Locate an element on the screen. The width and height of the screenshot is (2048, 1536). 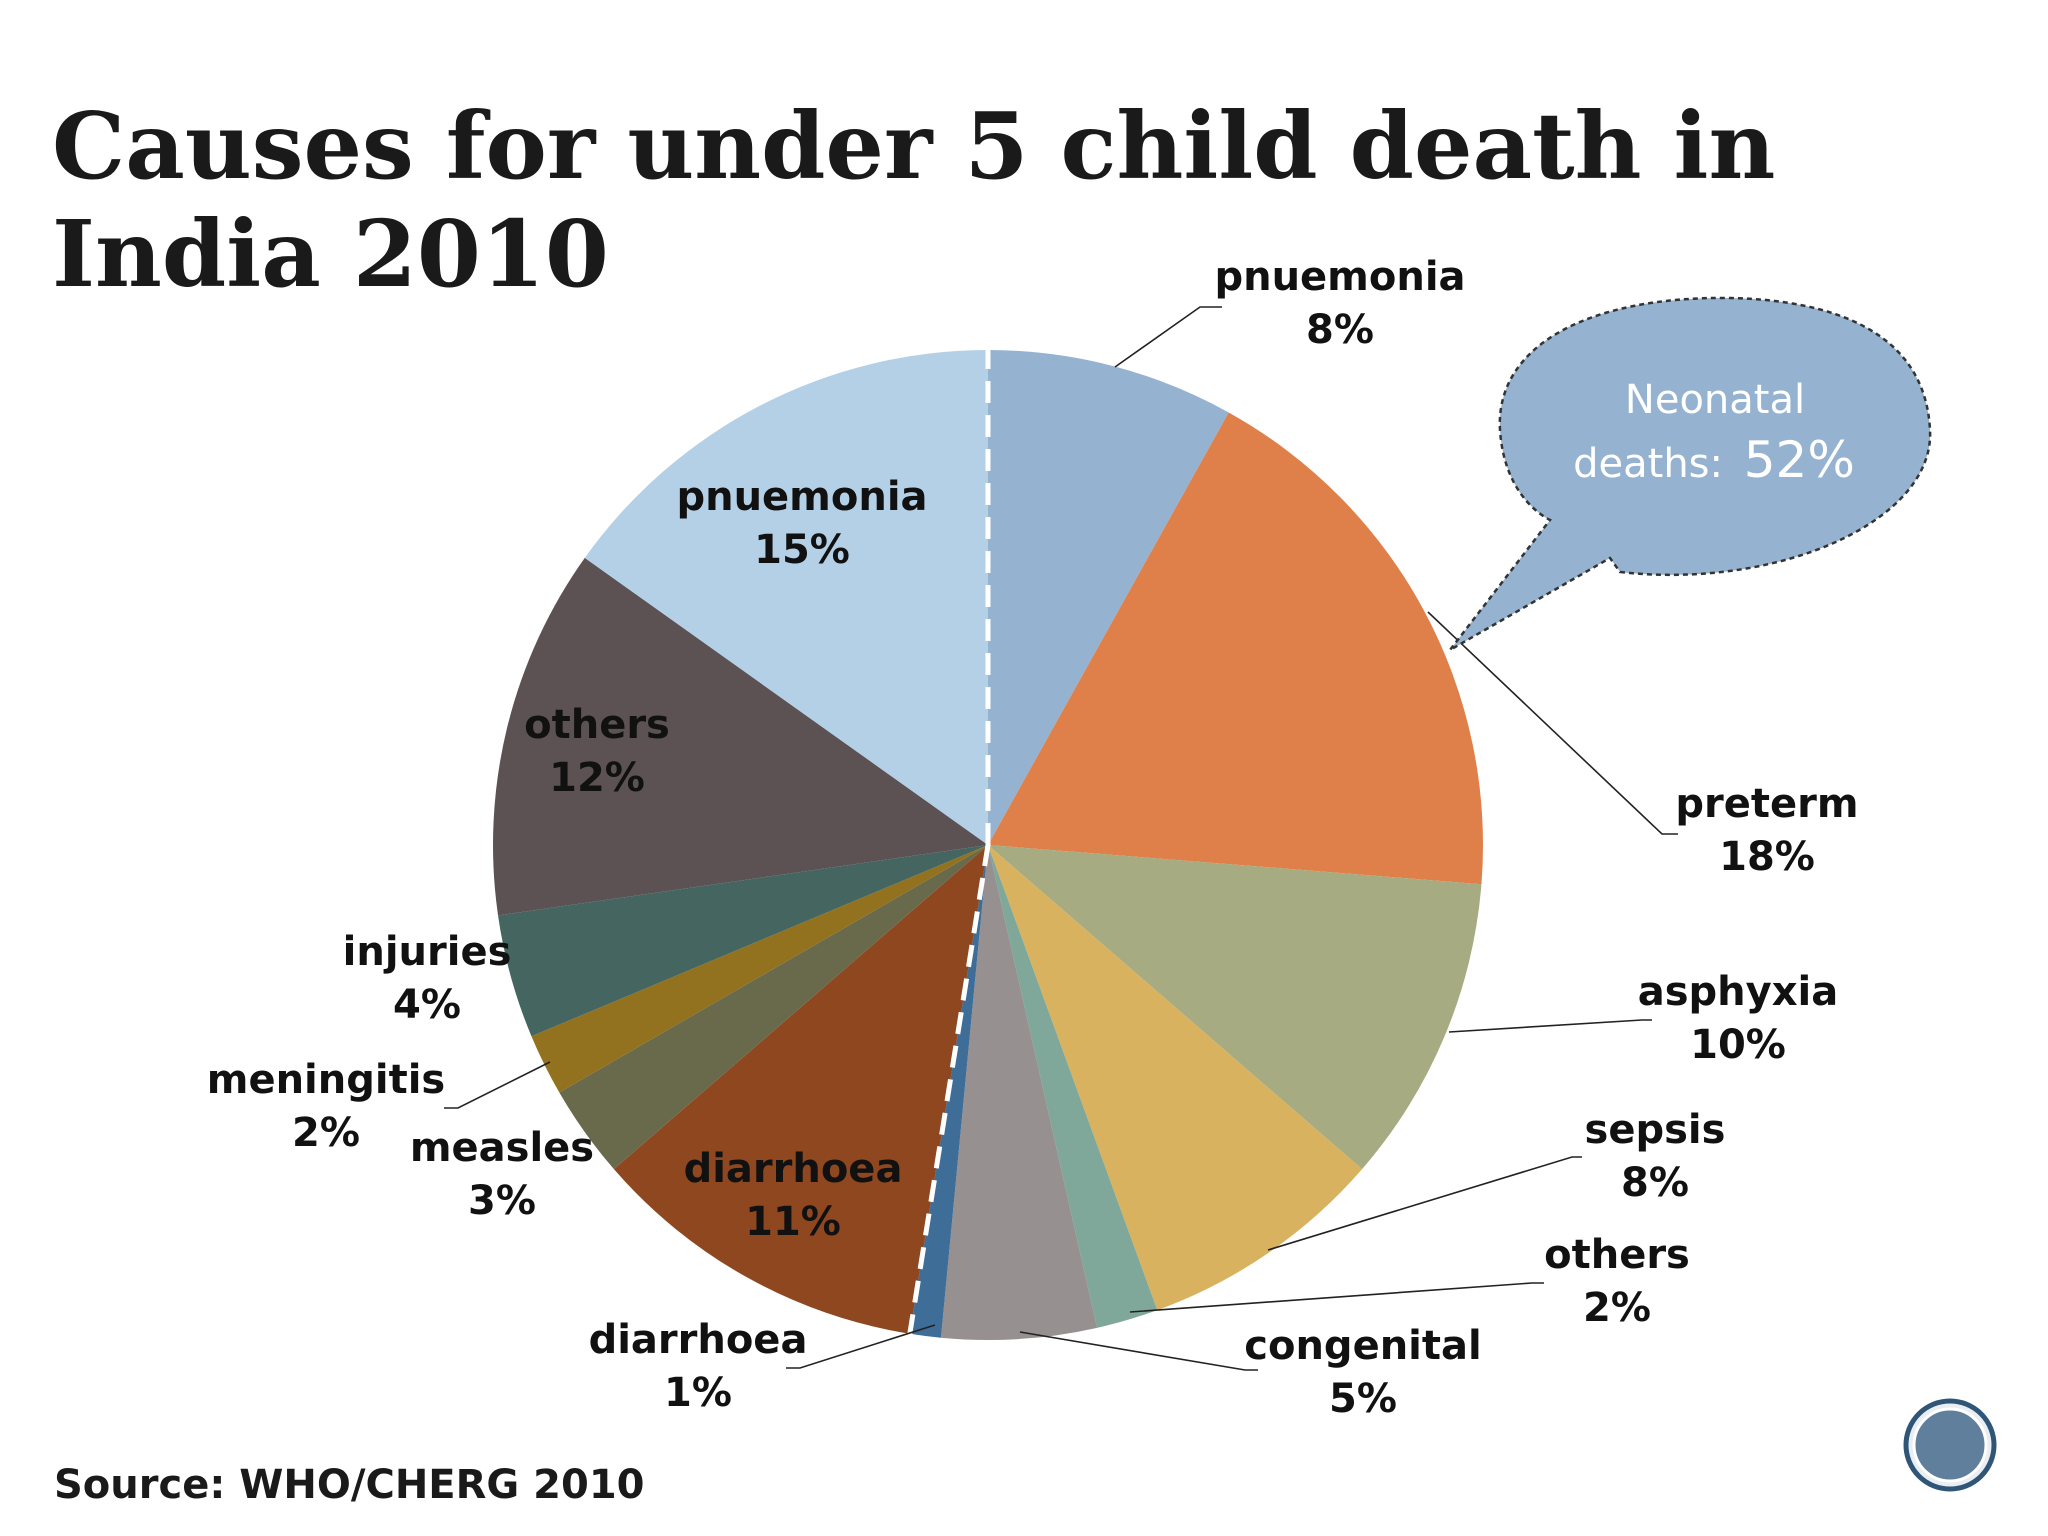
slice-label-name: congenital is located at coordinates (1362, 1346).